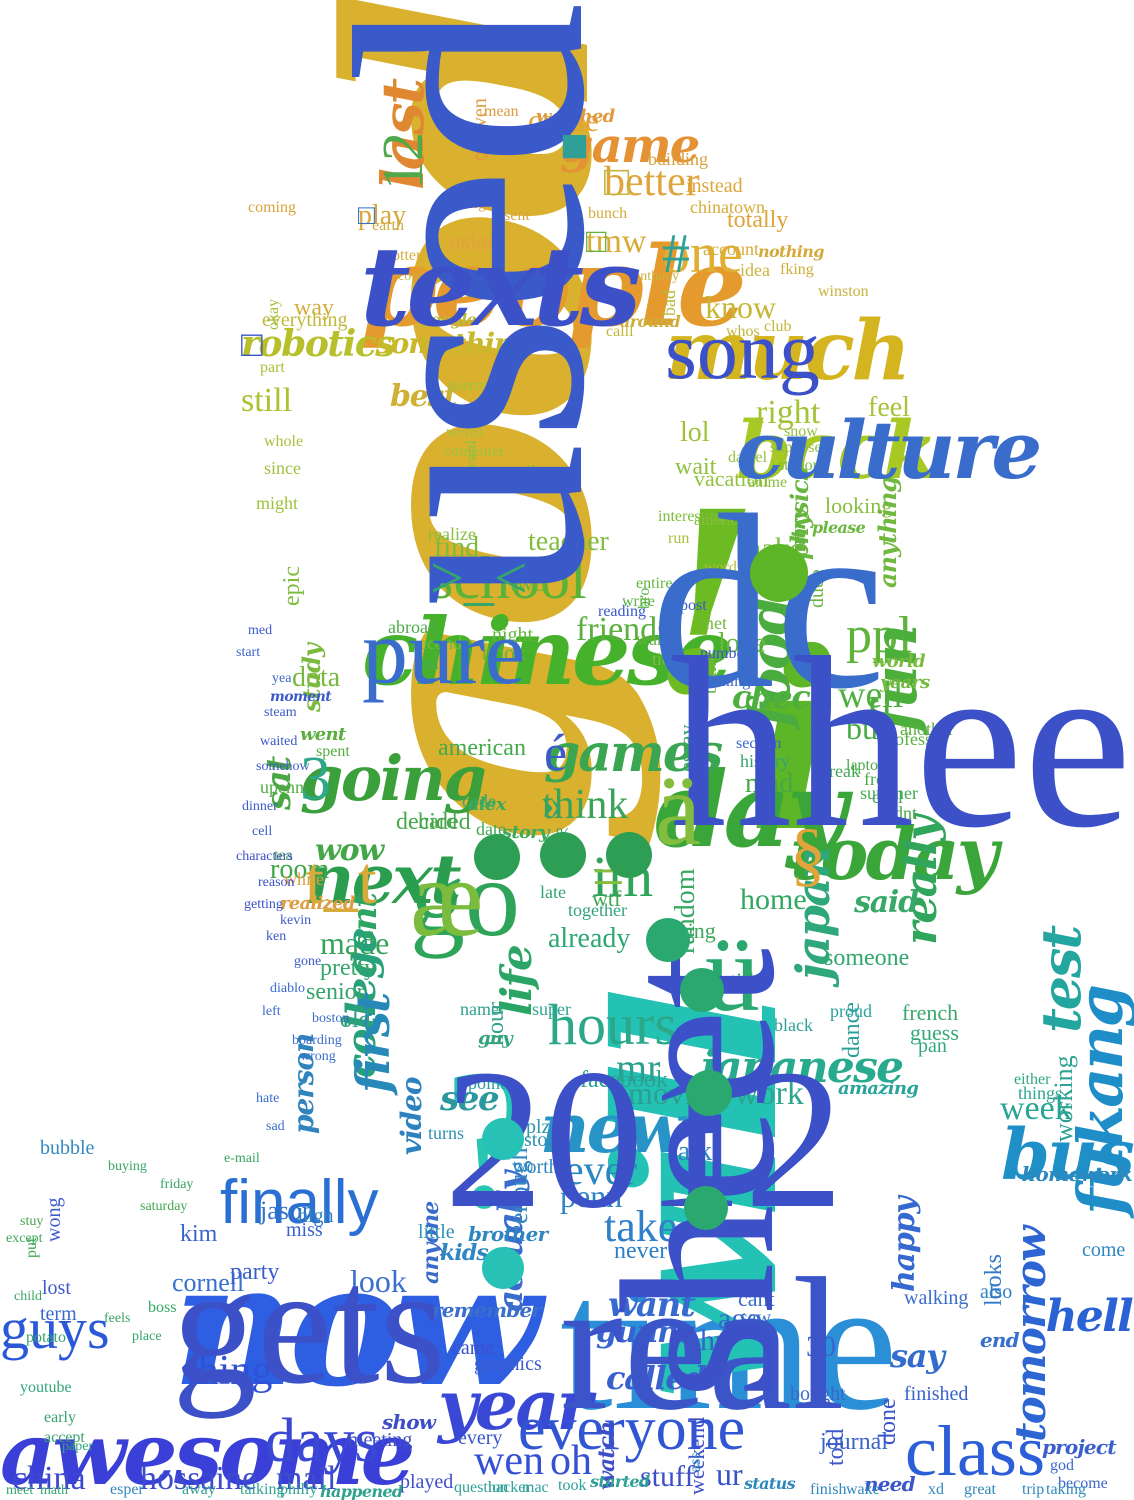 This screenshot has height=1500, width=1134. What do you see at coordinates (596, 241) in the screenshot?
I see `cloud-word: □` at bounding box center [596, 241].